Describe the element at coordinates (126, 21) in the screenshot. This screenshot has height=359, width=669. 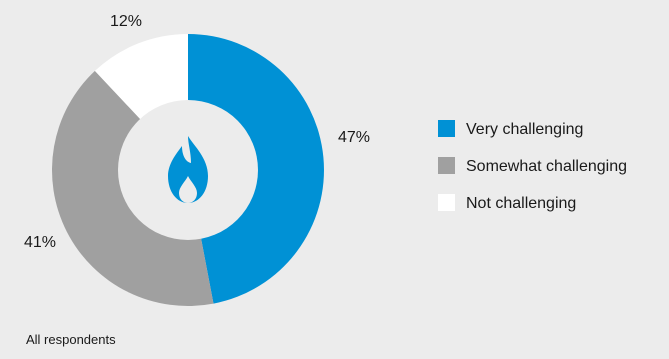
I see `data-label: 12%` at that location.